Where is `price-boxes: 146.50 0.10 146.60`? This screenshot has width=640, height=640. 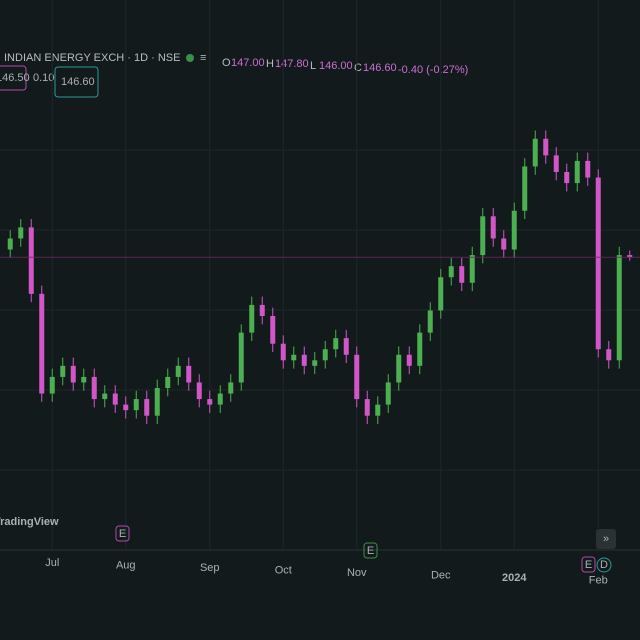 price-boxes: 146.50 0.10 146.60 is located at coordinates (49, 81).